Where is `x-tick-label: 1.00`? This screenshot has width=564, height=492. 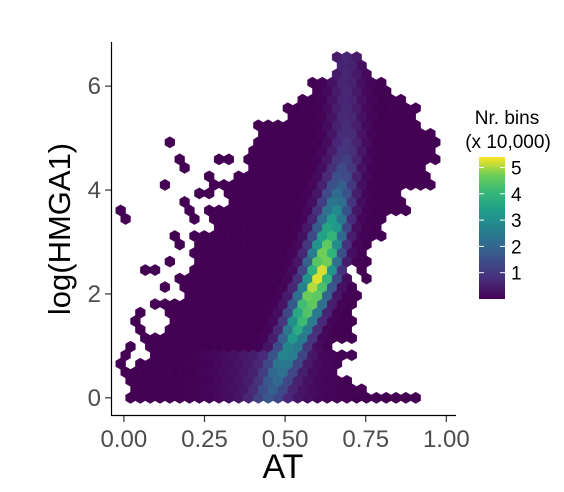 x-tick-label: 1.00 is located at coordinates (446, 439).